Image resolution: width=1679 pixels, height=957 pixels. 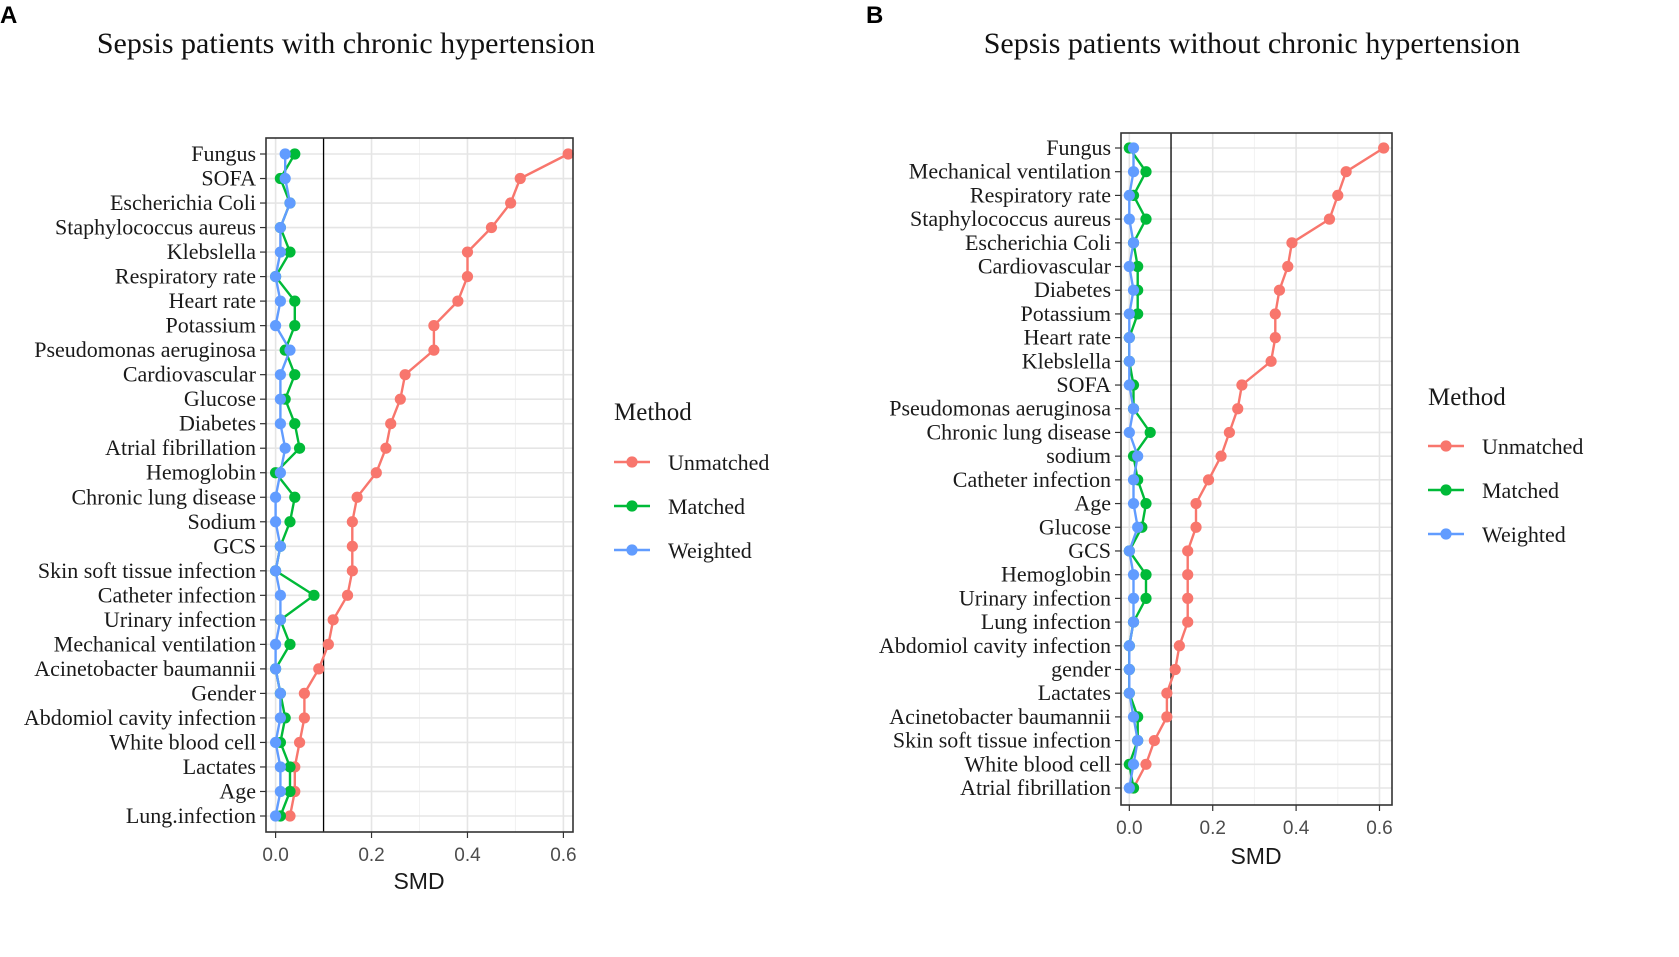 I want to click on series-line-matched, so click(x=295, y=485).